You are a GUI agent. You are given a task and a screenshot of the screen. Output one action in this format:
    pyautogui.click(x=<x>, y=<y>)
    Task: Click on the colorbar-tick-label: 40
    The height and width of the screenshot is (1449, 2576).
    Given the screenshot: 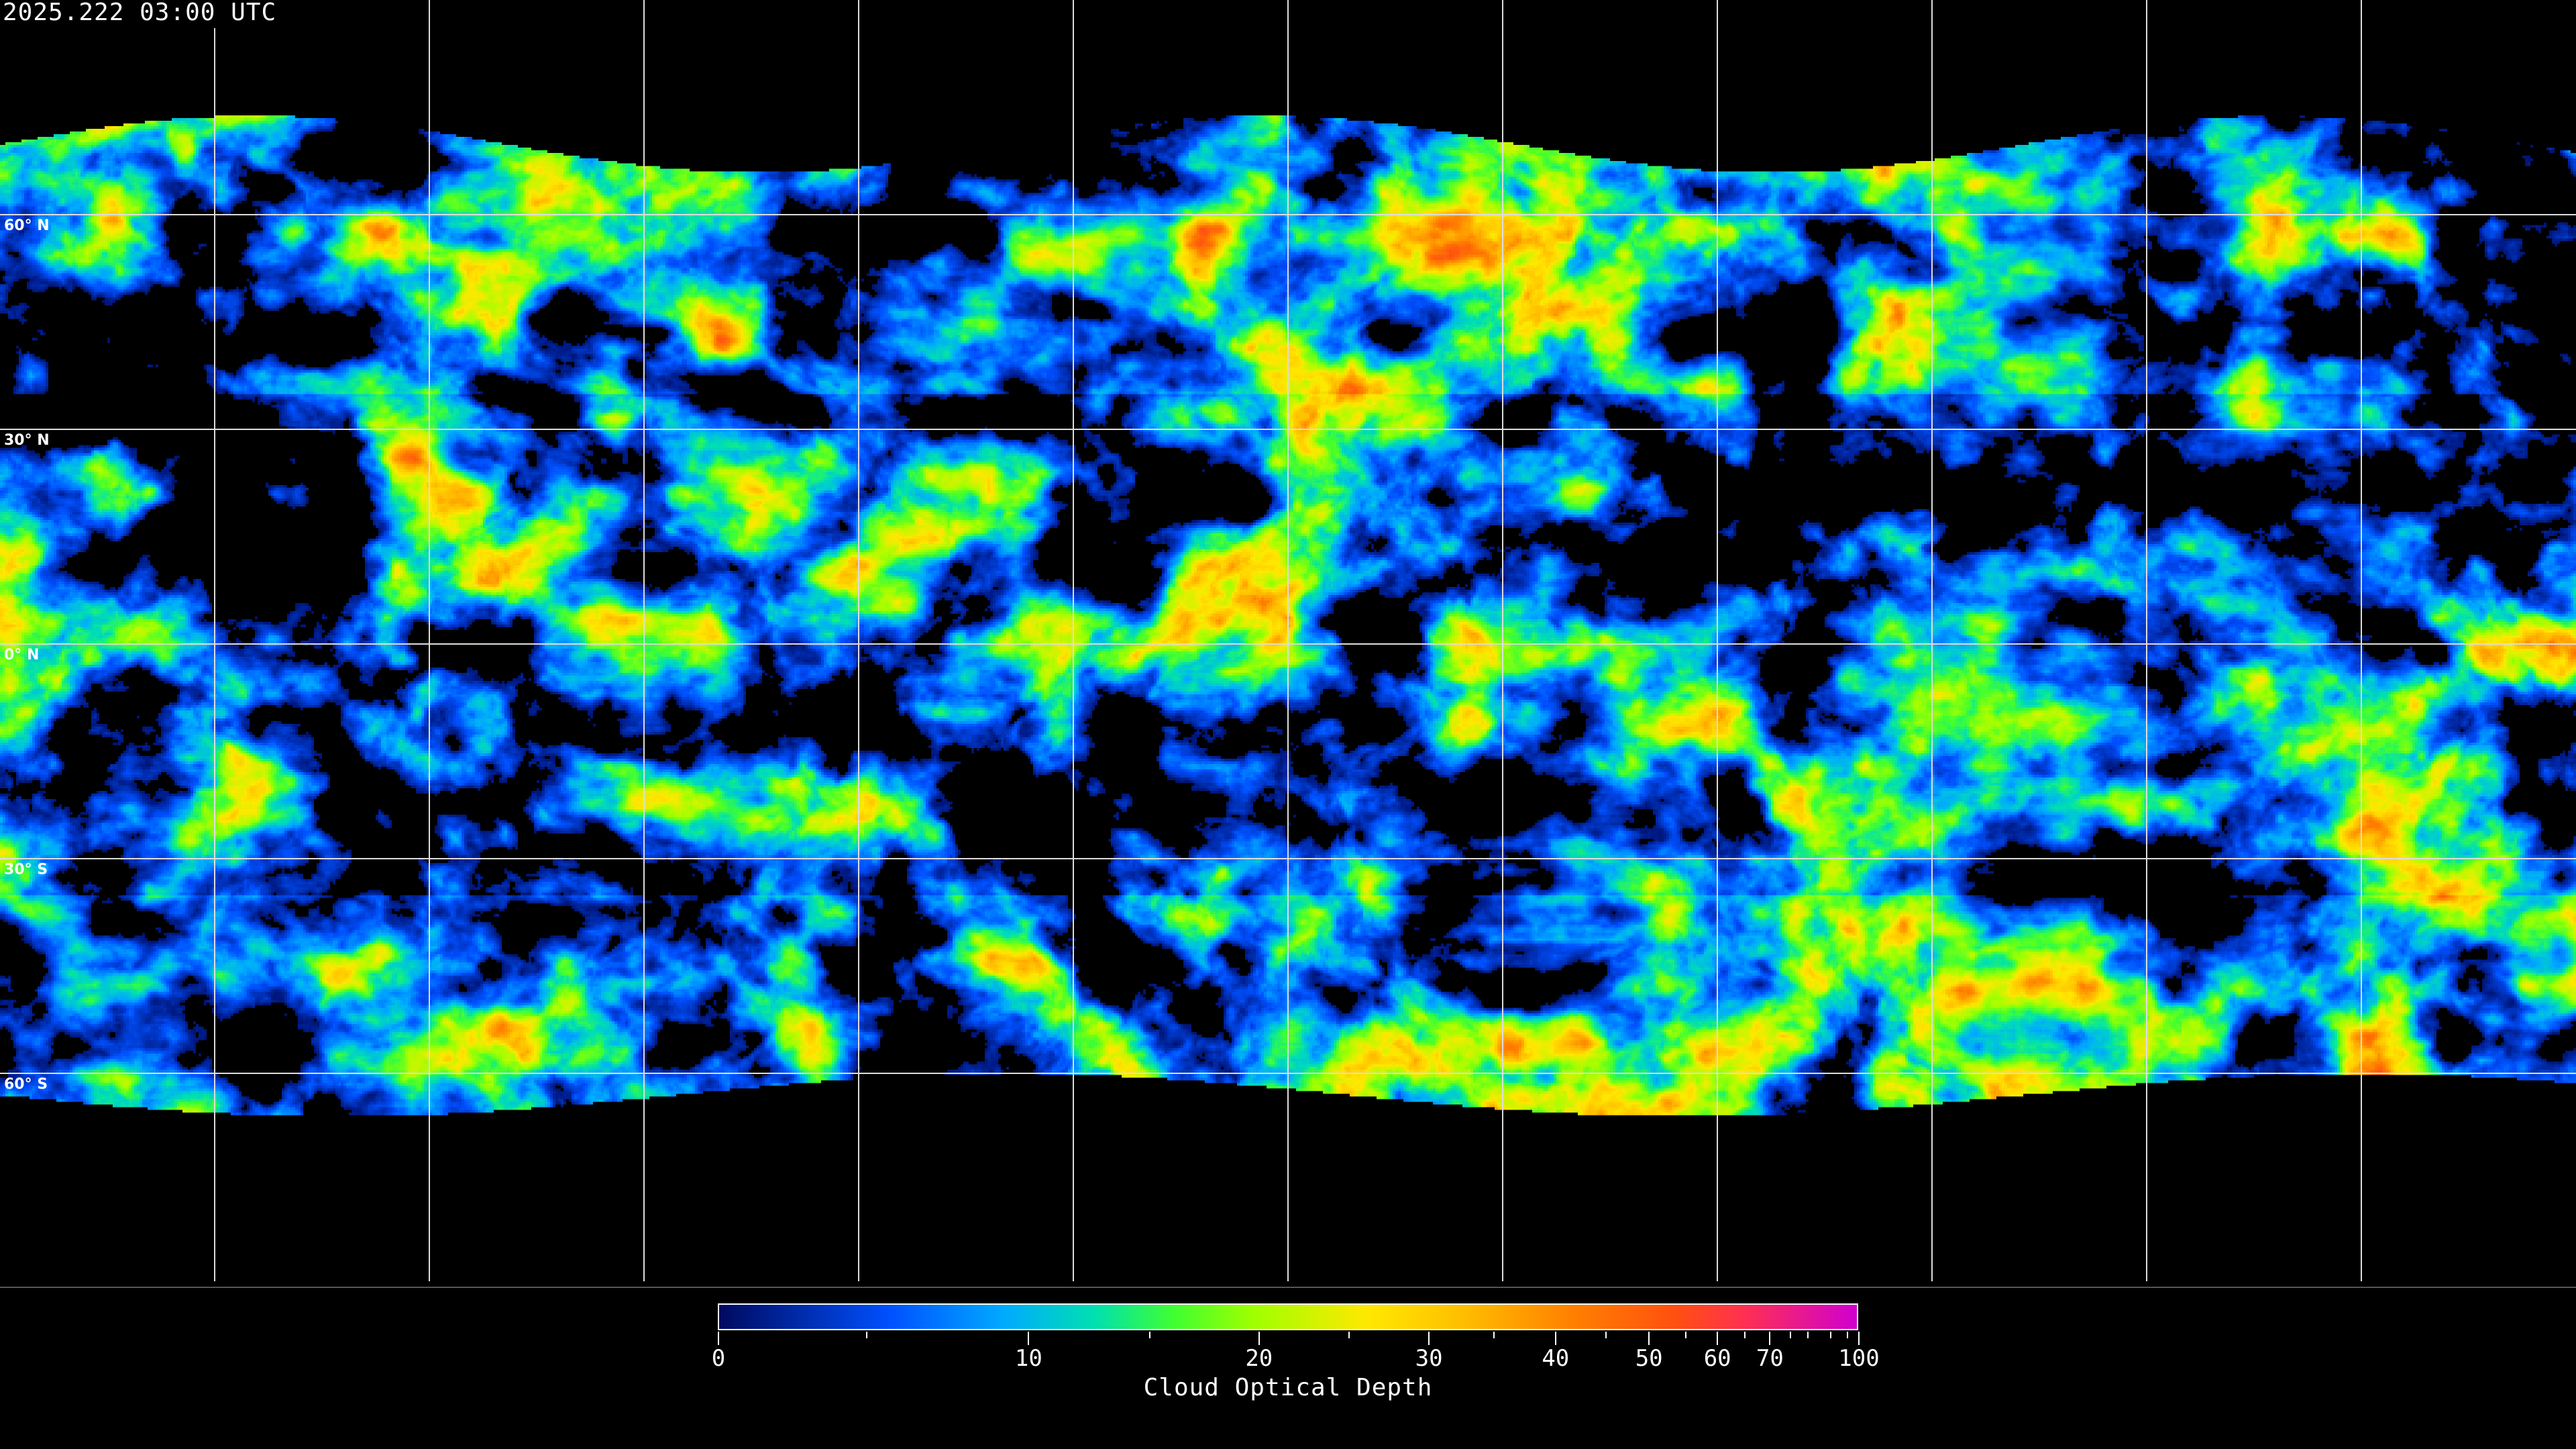 What is the action you would take?
    pyautogui.click(x=1556, y=1358)
    